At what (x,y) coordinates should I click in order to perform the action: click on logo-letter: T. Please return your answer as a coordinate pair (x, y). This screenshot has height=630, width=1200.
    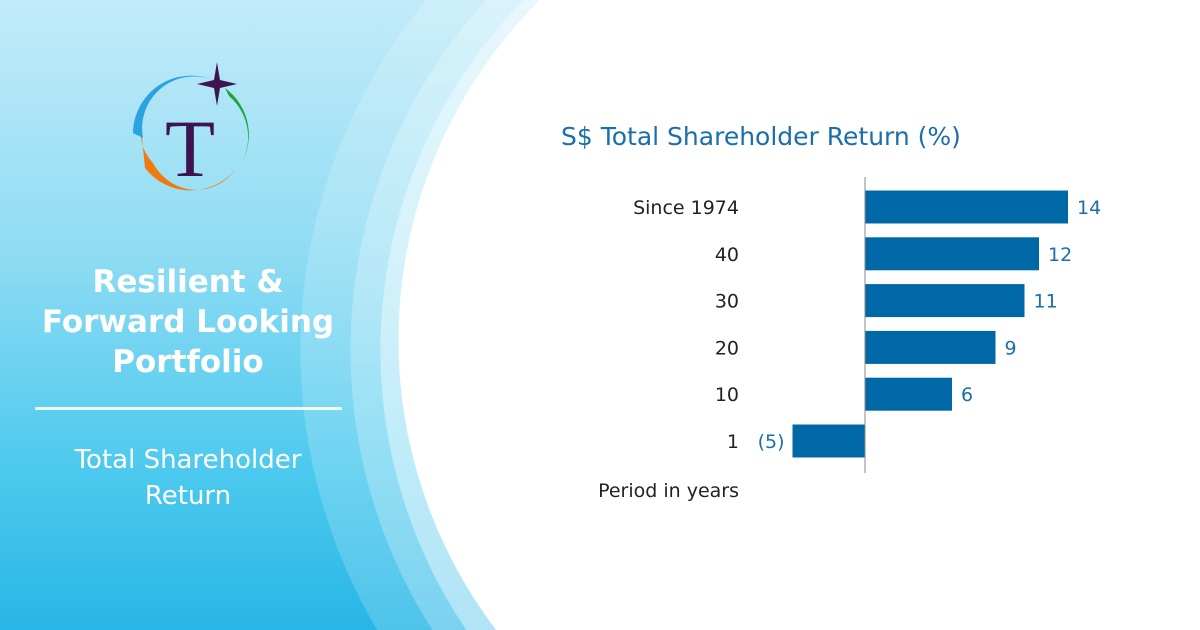
    Looking at the image, I should click on (190, 148).